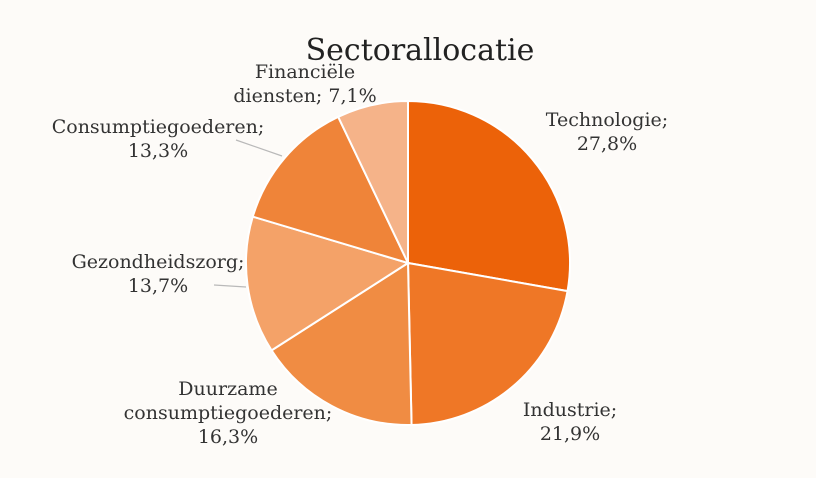  Describe the element at coordinates (228, 437) in the screenshot. I see `slice-label-line: 16,3%` at that location.